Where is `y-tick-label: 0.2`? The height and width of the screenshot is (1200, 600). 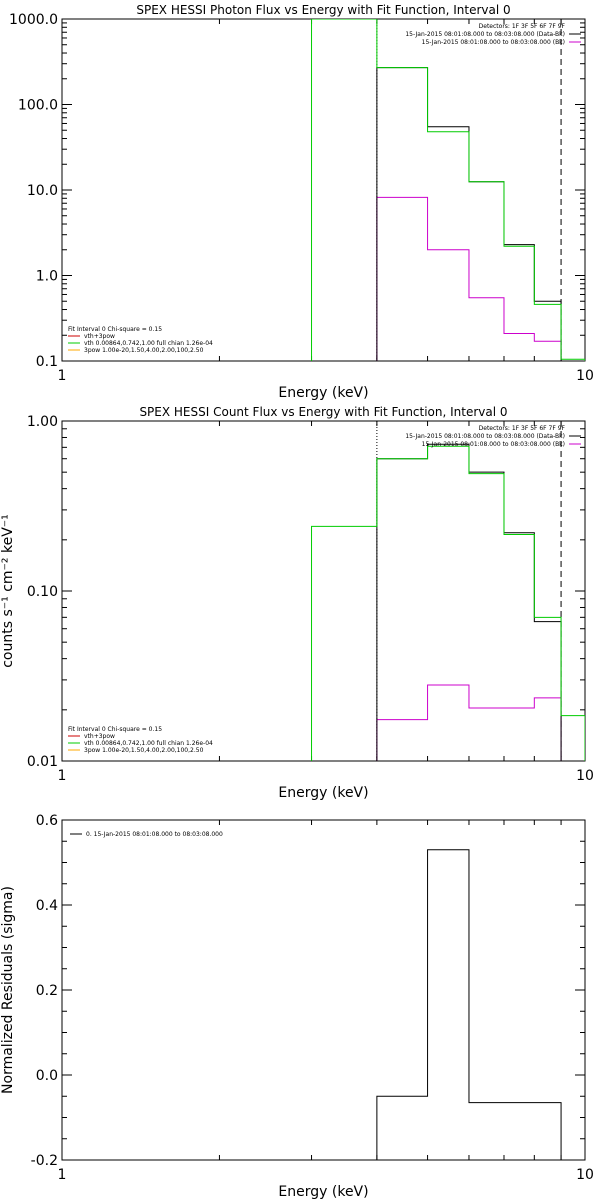 y-tick-label: 0.2 is located at coordinates (47, 991).